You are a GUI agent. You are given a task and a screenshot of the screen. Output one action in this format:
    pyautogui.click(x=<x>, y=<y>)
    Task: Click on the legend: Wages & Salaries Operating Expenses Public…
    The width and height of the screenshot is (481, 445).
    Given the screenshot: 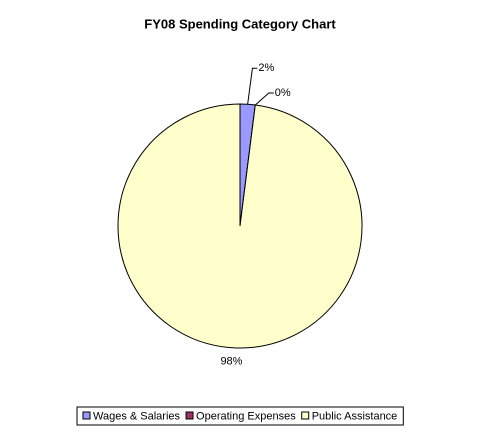 What is the action you would take?
    pyautogui.click(x=240, y=416)
    